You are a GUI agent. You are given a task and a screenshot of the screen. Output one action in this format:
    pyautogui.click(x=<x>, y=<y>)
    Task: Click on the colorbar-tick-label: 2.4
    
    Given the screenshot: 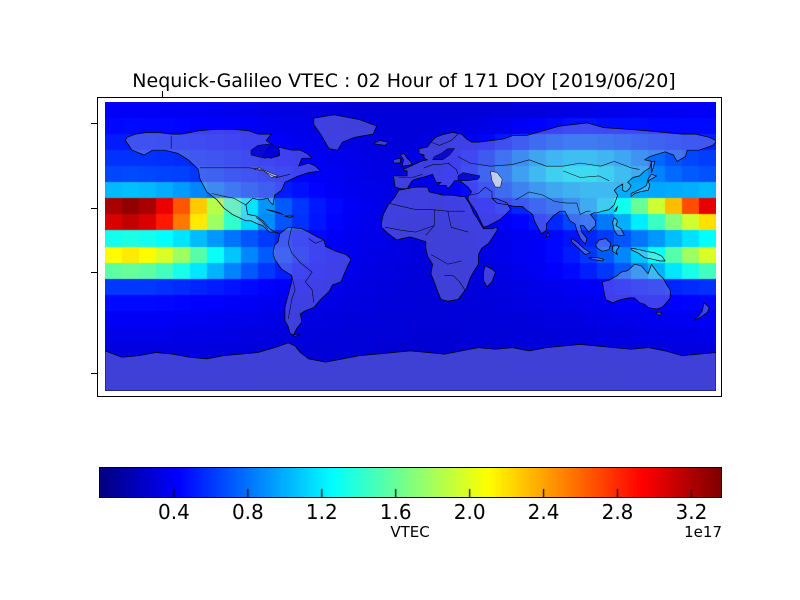 What is the action you would take?
    pyautogui.click(x=543, y=512)
    